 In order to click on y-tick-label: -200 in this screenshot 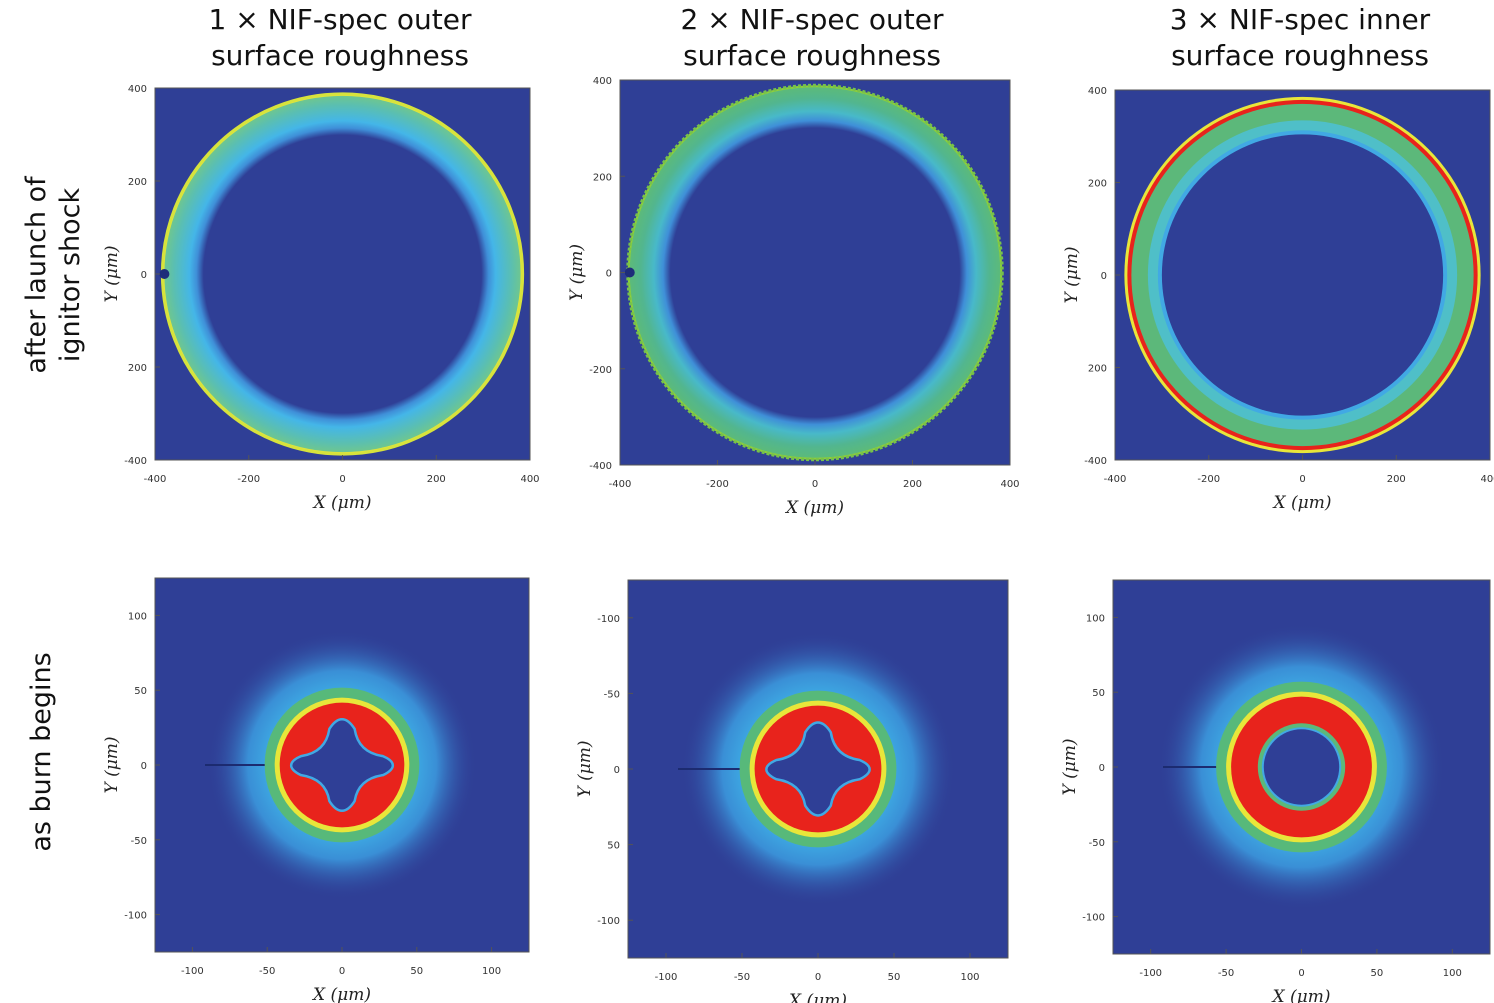, I will do `click(600, 370)`.